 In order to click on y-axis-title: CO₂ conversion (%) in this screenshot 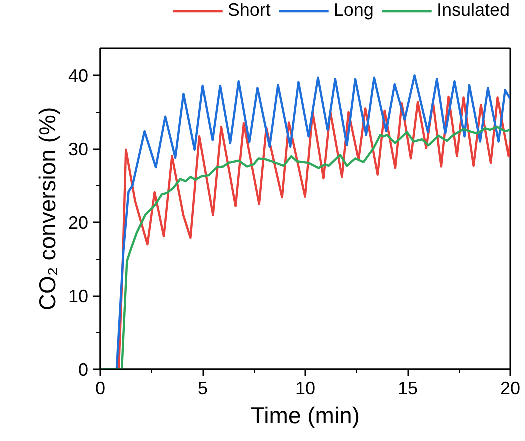, I will do `click(47, 209)`.